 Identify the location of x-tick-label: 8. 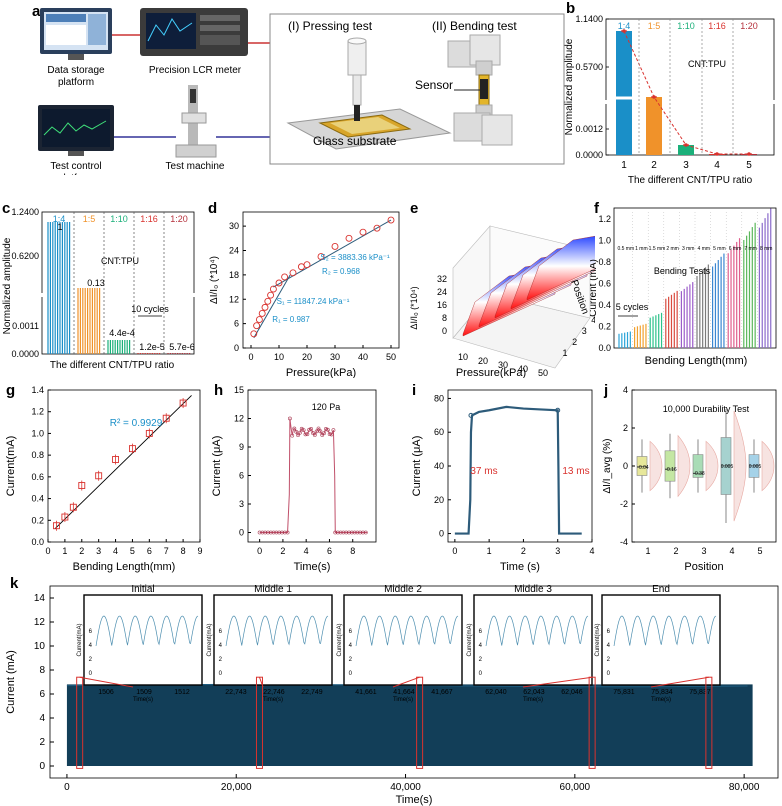
(183, 551).